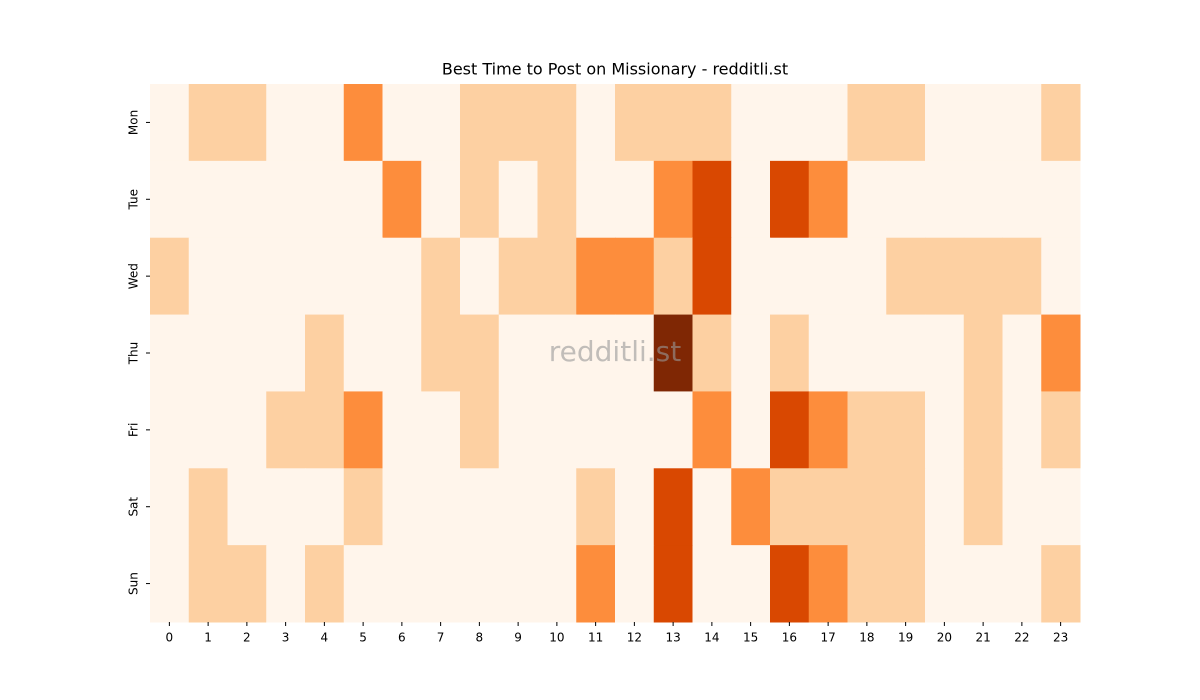 Image resolution: width=1200 pixels, height=700 pixels. I want to click on y-tick-label: Thu, so click(134, 354).